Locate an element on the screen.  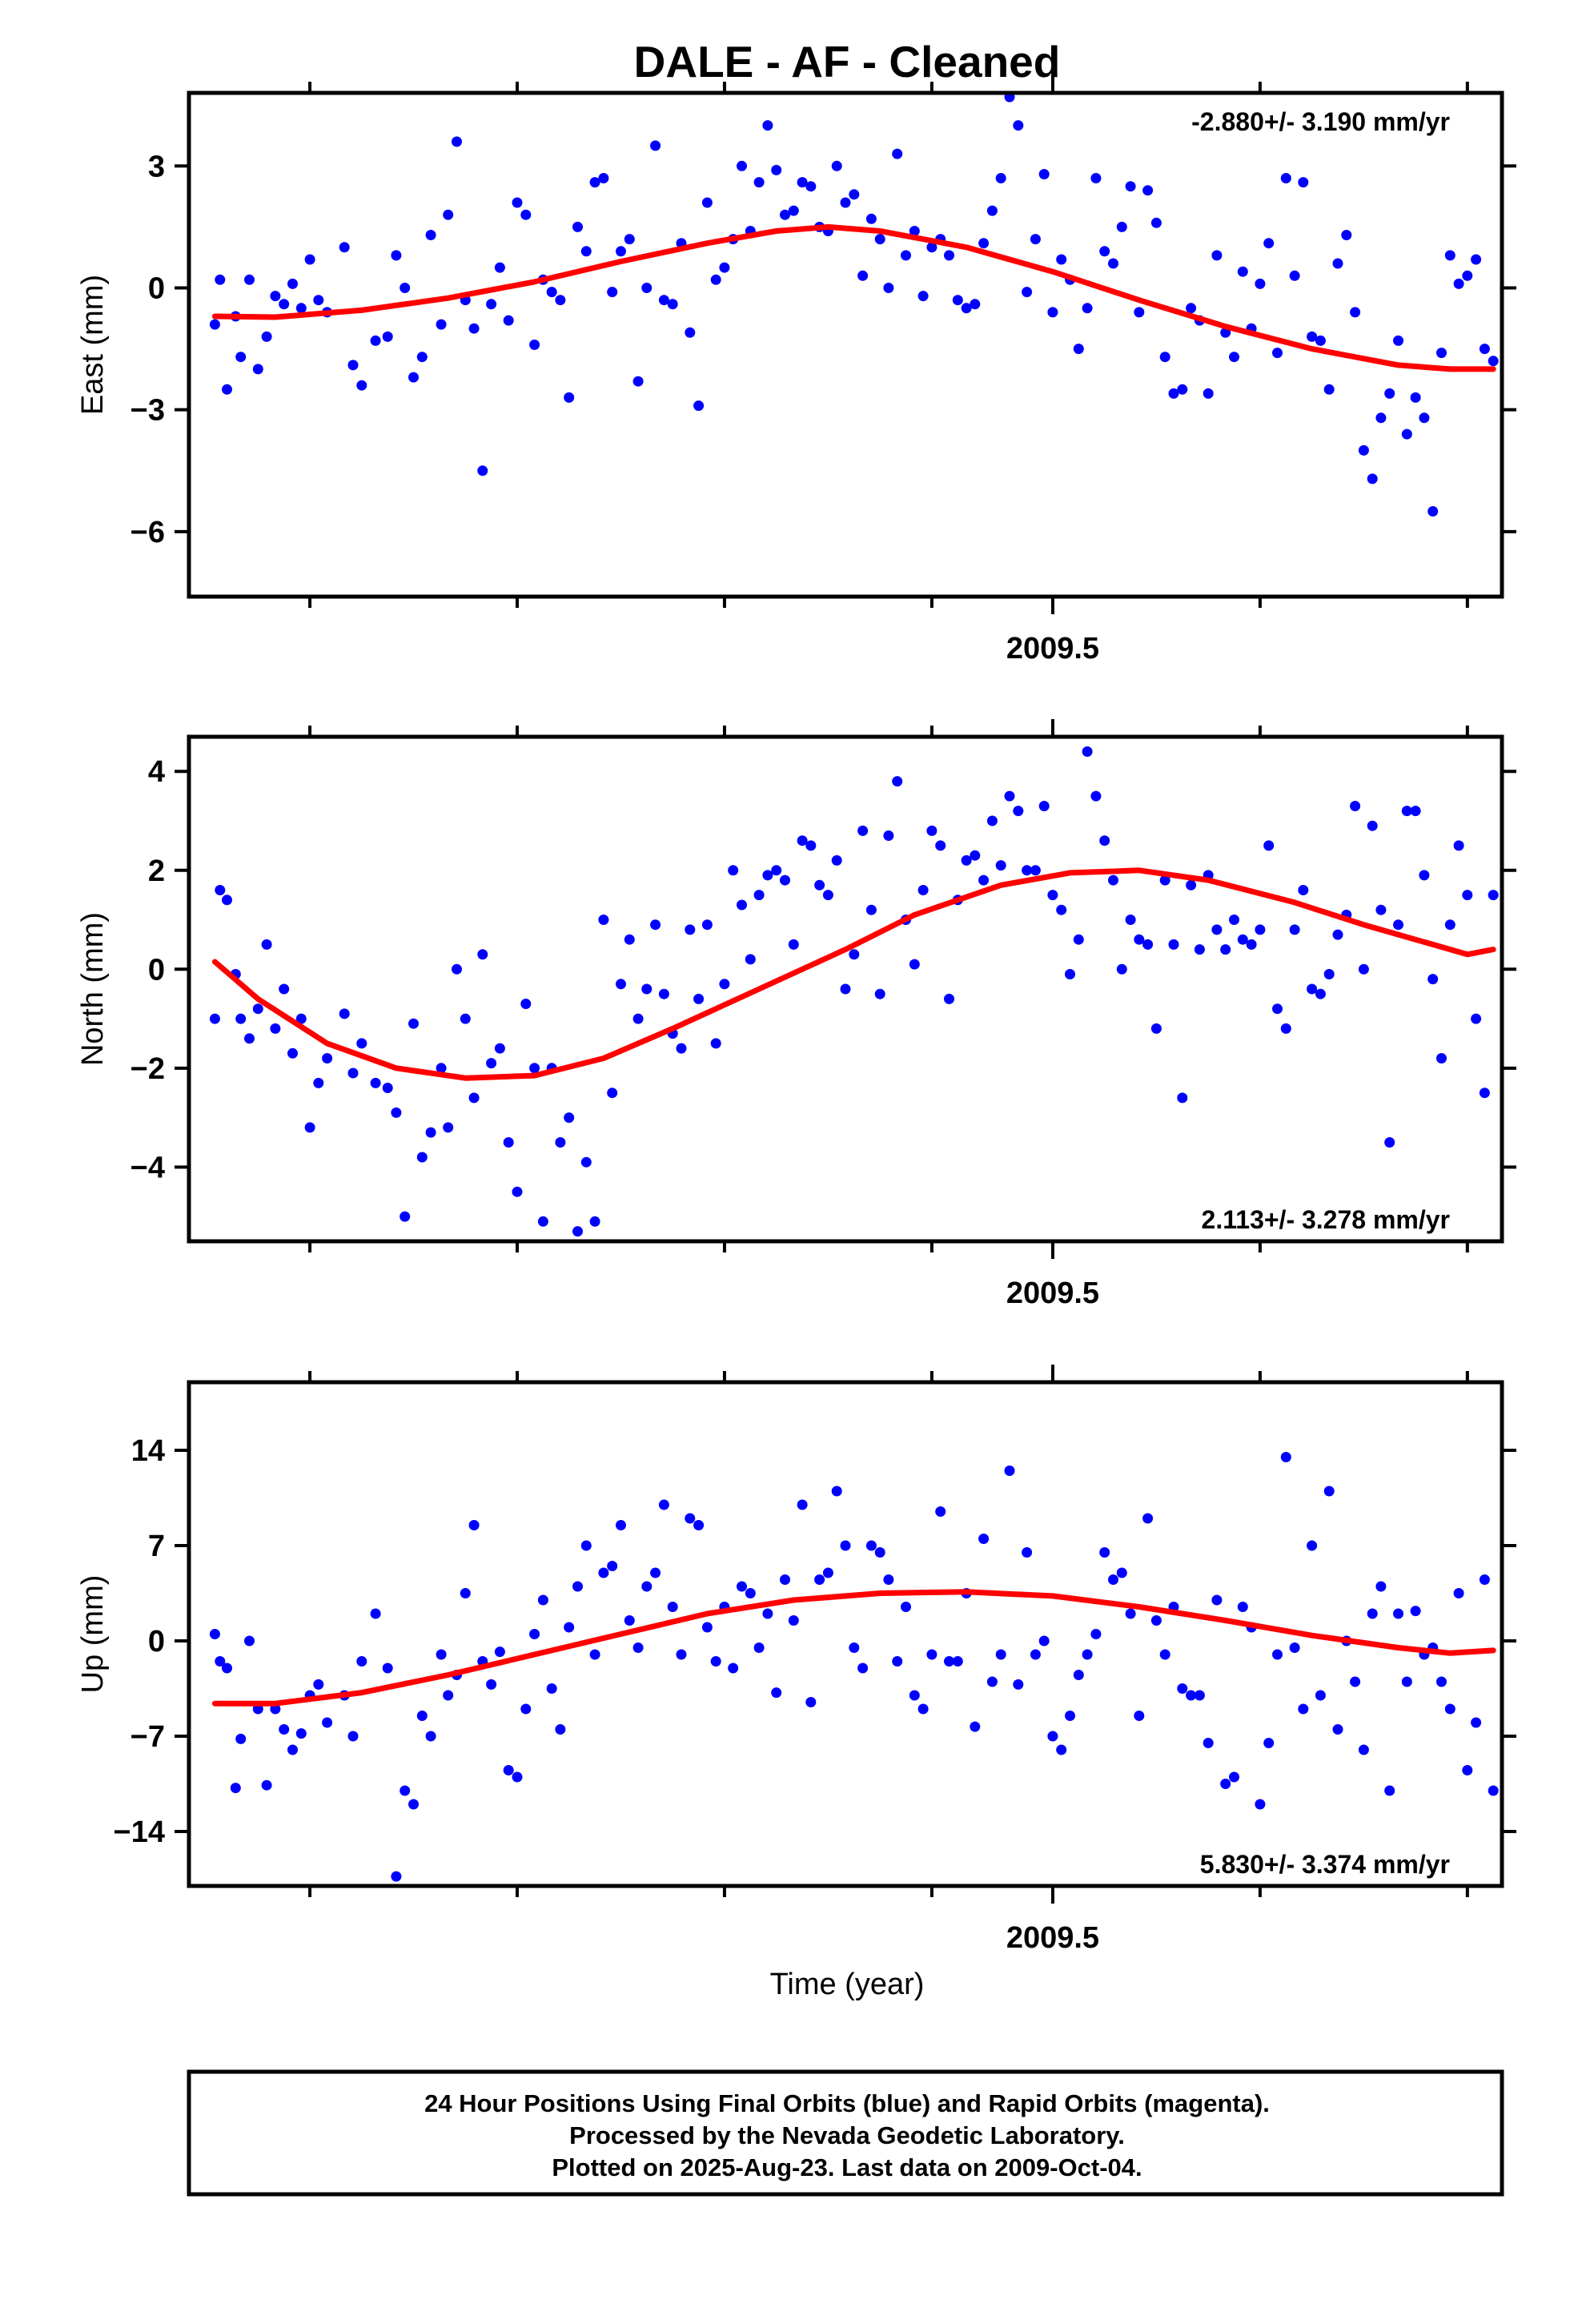
y-tick-label: 3 is located at coordinates (156, 166).